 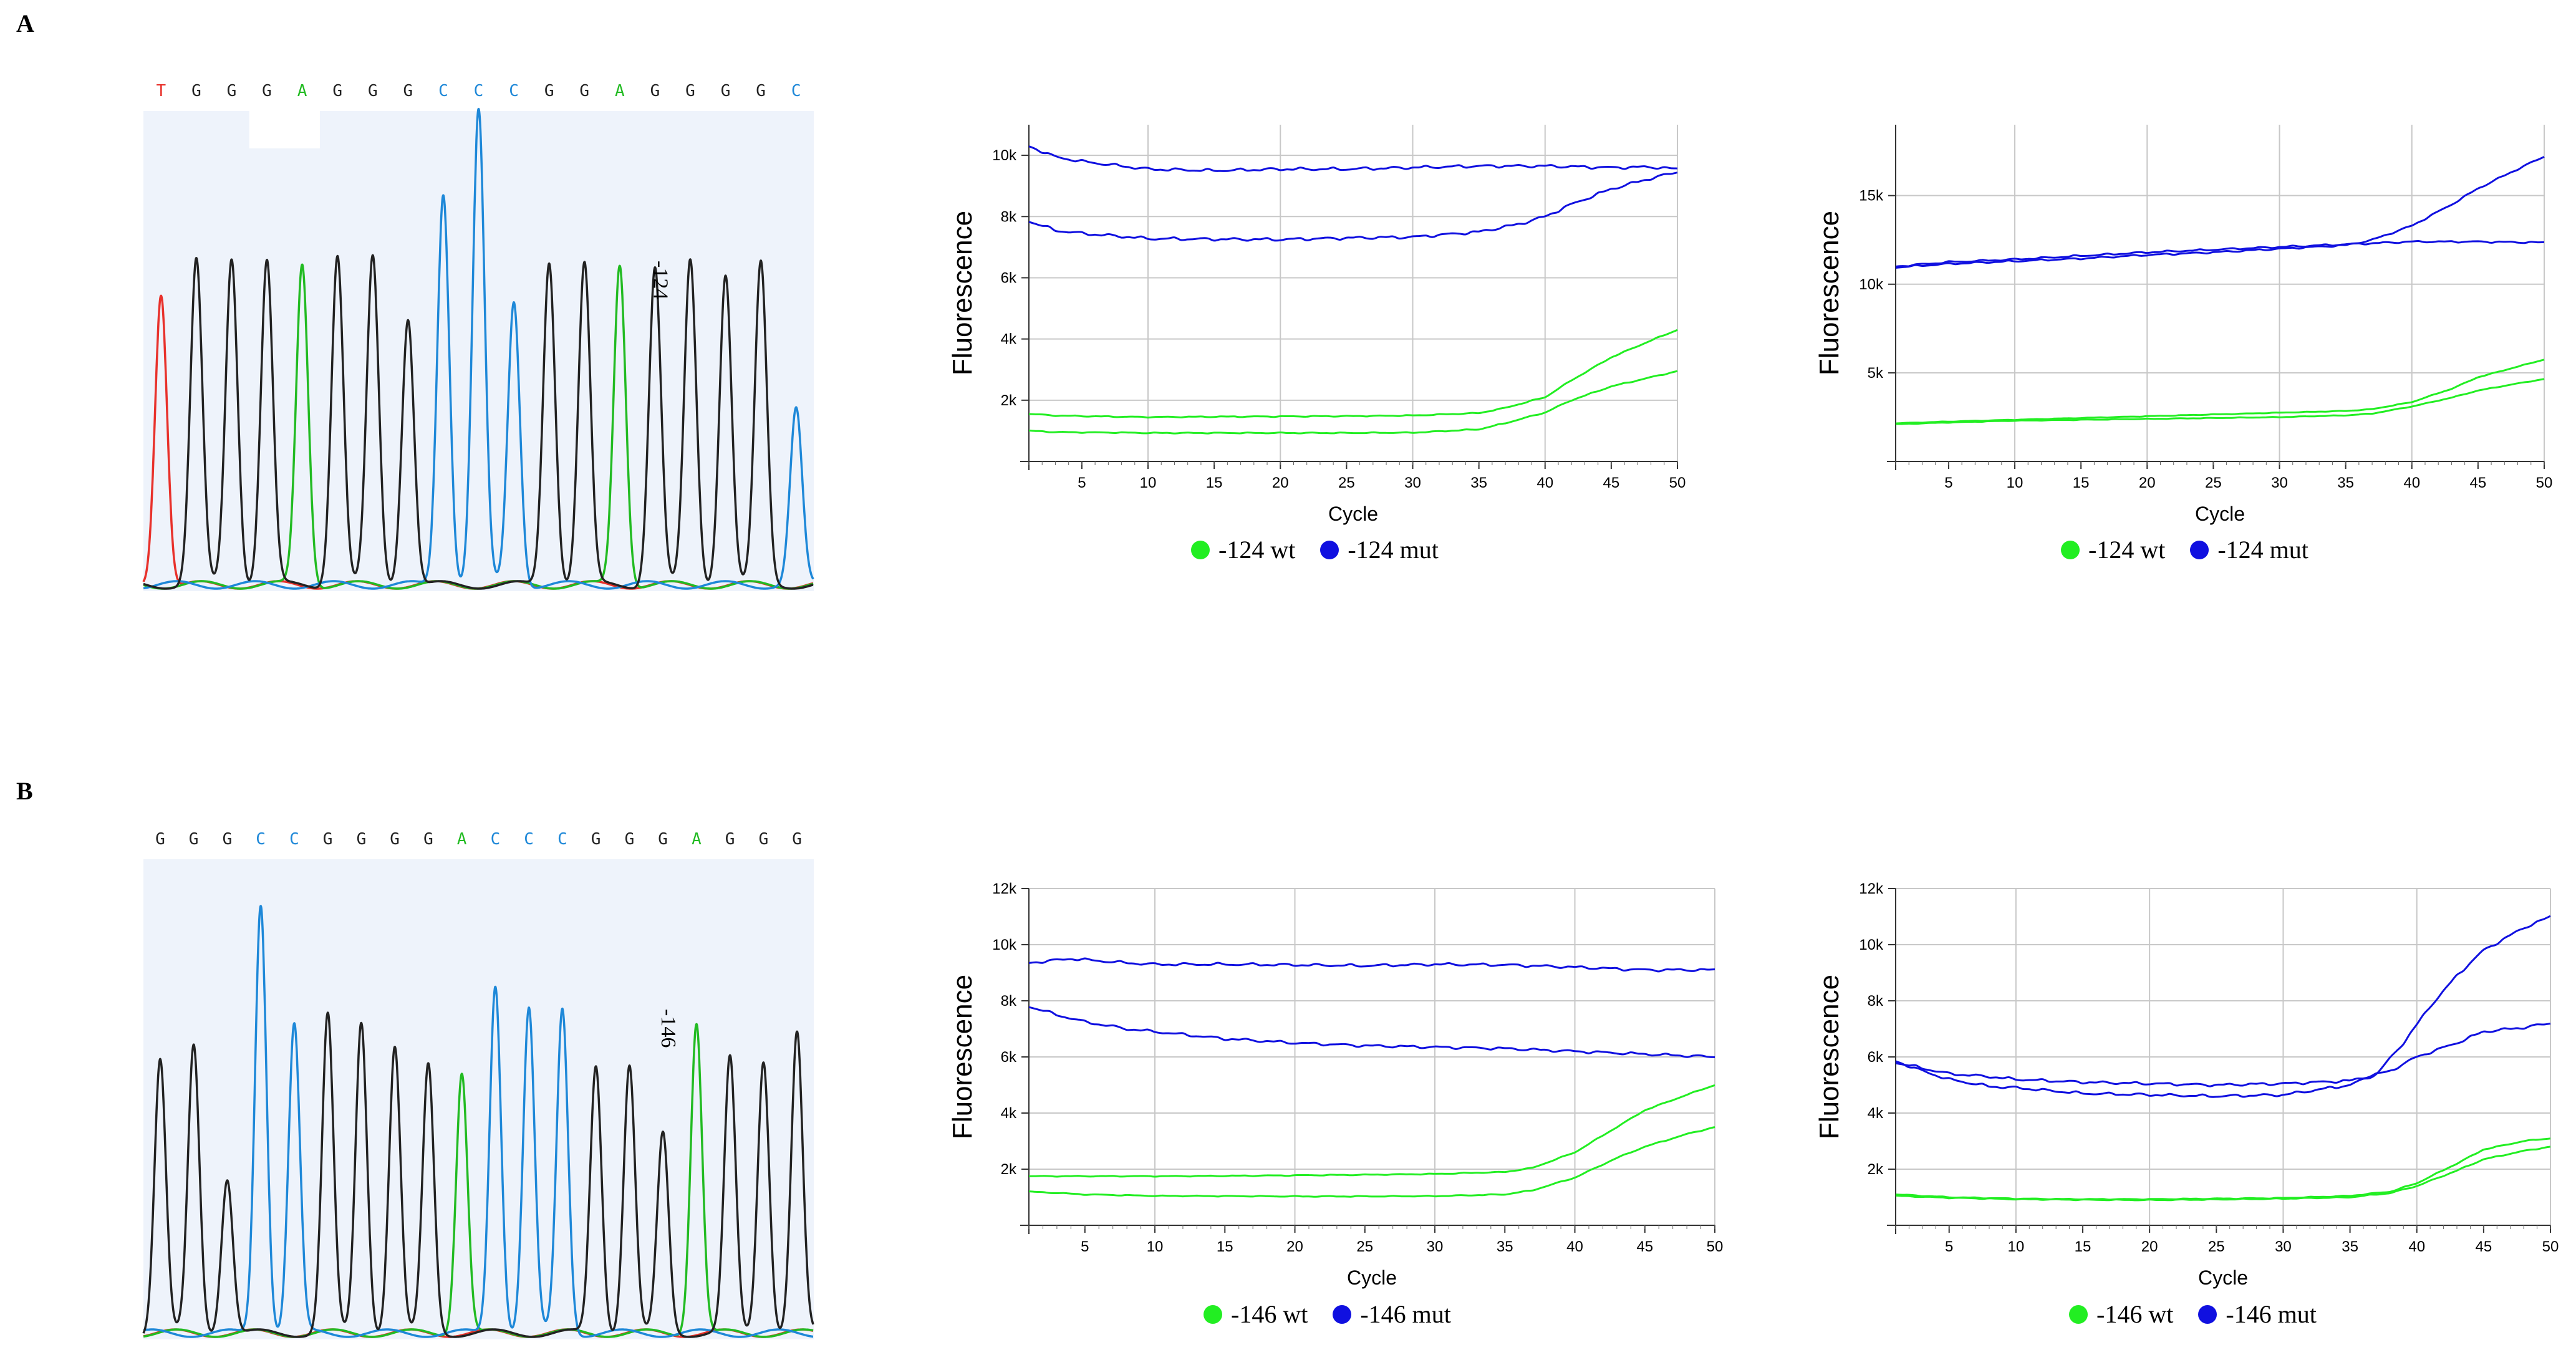 What do you see at coordinates (1009, 1057) in the screenshot?
I see `y-tick-label: 6k` at bounding box center [1009, 1057].